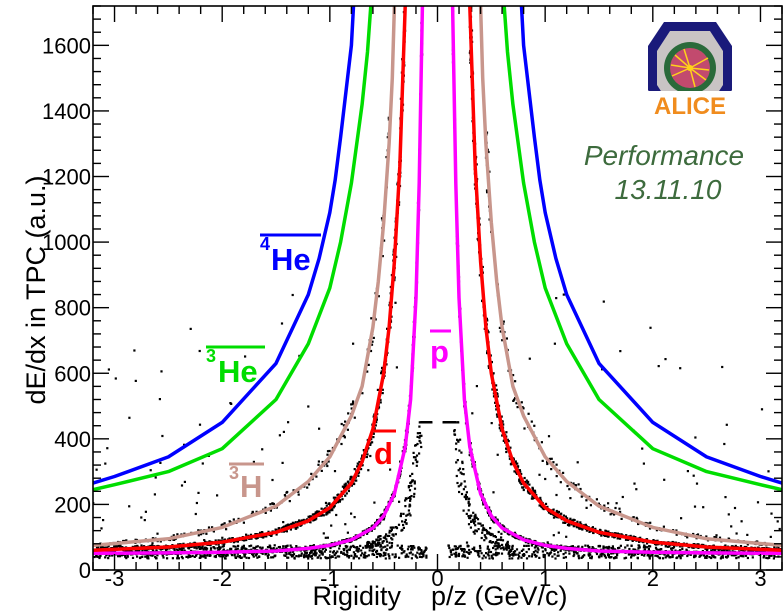 The height and width of the screenshot is (616, 783). I want to click on y-tick-label: 1400, so click(66, 111).